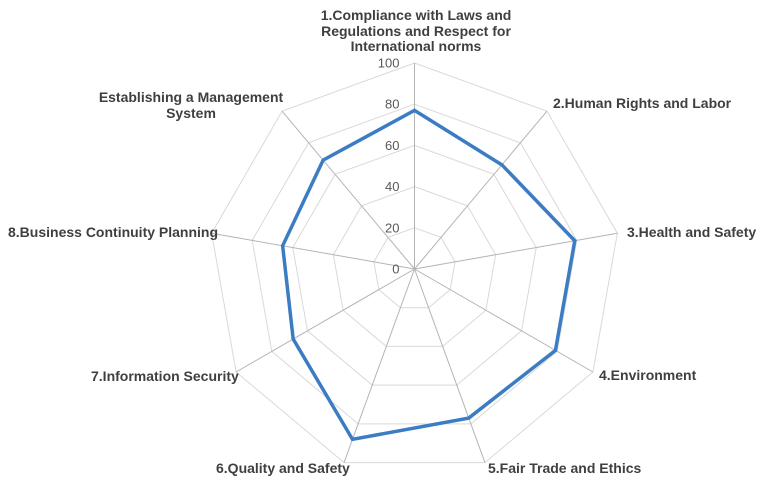 The image size is (768, 500). I want to click on axis-label-fair-trade: 5.Fair Trade and Ethics, so click(565, 468).